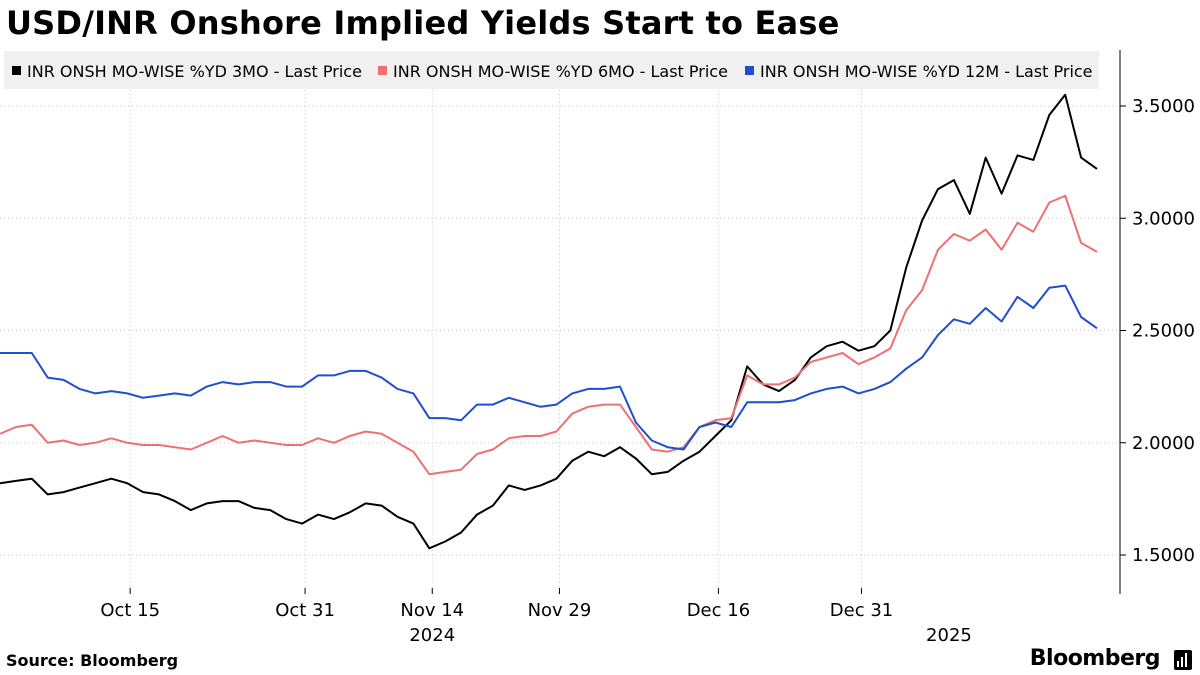 The height and width of the screenshot is (675, 1200). Describe the element at coordinates (194, 71) in the screenshot. I see `legend-label-3mo: INR ONSH MO-WISE %YD 3MO - Last Price` at that location.